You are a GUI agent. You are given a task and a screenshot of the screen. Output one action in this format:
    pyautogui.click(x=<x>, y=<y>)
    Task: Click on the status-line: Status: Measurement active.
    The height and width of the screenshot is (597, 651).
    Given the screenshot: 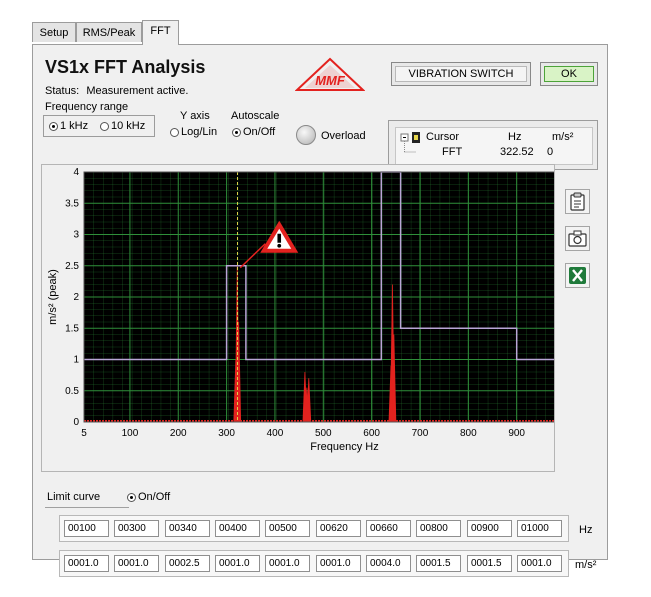 What is the action you would take?
    pyautogui.click(x=116, y=91)
    